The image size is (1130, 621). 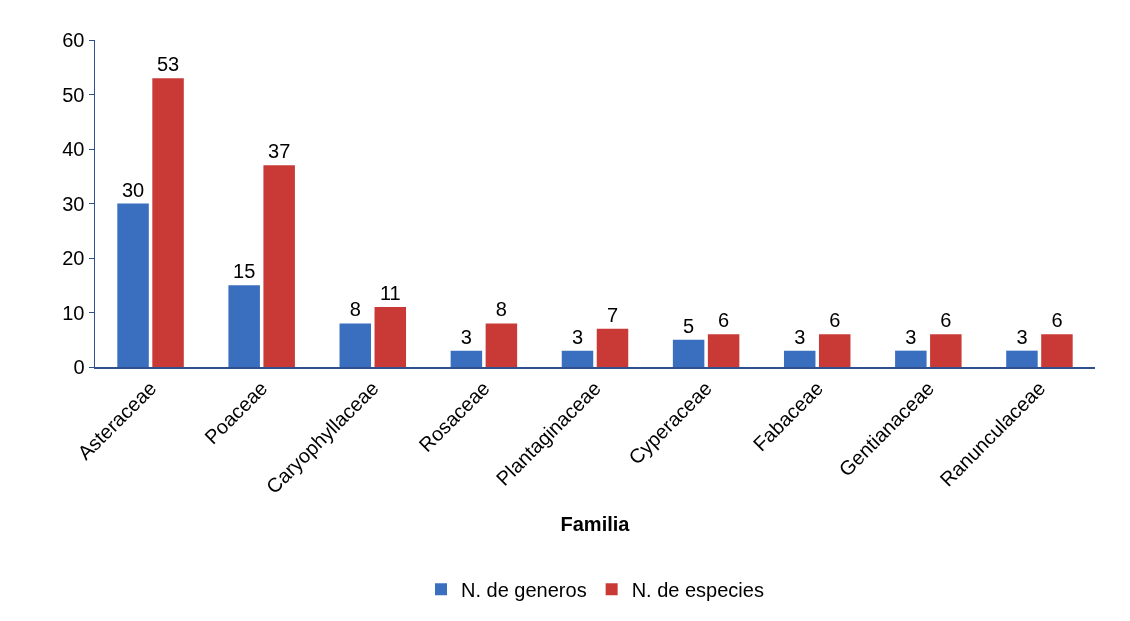 What do you see at coordinates (79, 367) in the screenshot?
I see `y-tick-label: 0` at bounding box center [79, 367].